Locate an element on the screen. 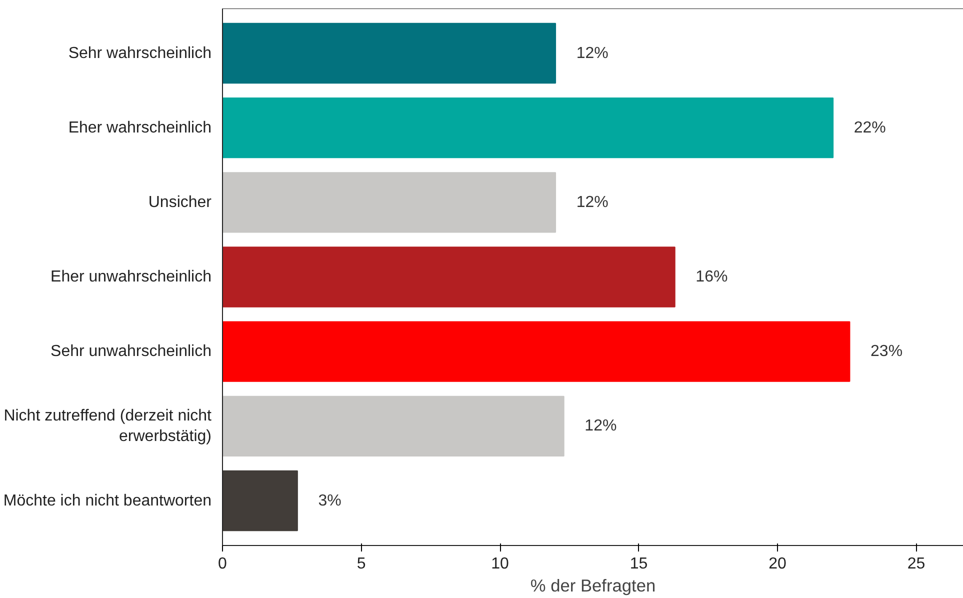  x-tick-label: 0 is located at coordinates (223, 564).